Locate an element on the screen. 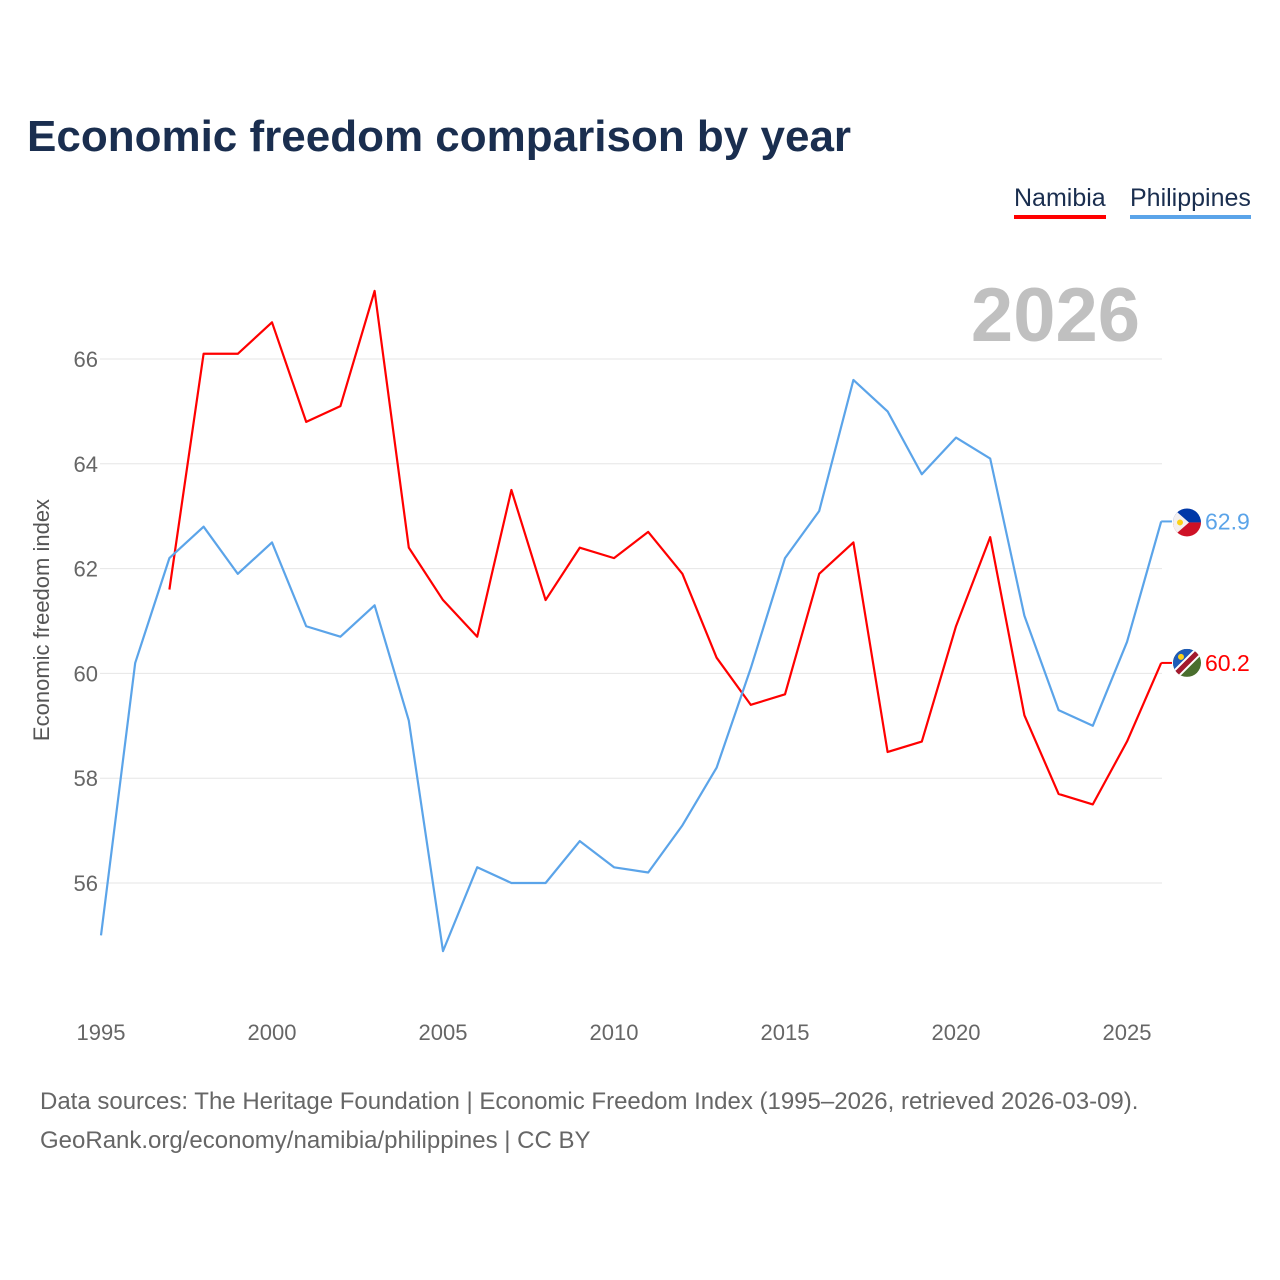 The image size is (1280, 1280). chart-title: Economic freedom comparison by year is located at coordinates (439, 136).